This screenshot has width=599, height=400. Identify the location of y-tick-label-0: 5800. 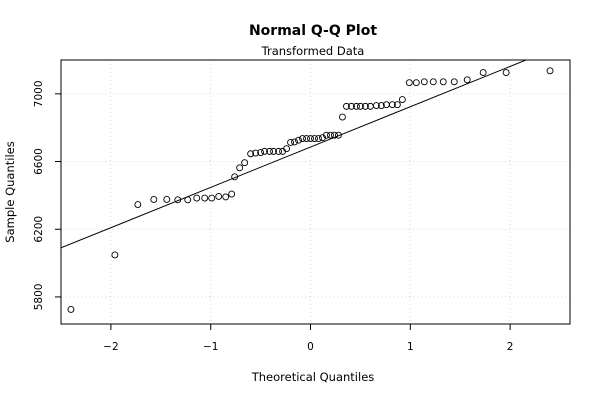
(39, 297).